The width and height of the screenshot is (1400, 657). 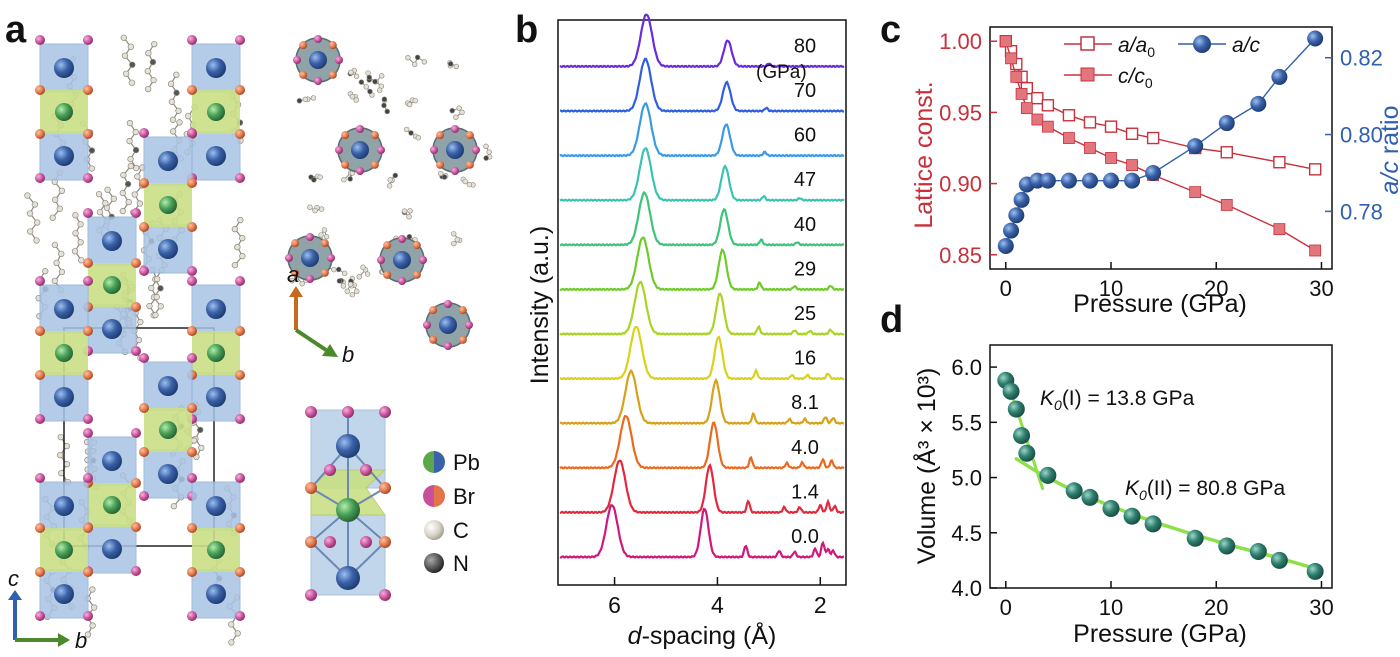 What do you see at coordinates (805, 403) in the screenshot?
I see `xrd-label: 8.1` at bounding box center [805, 403].